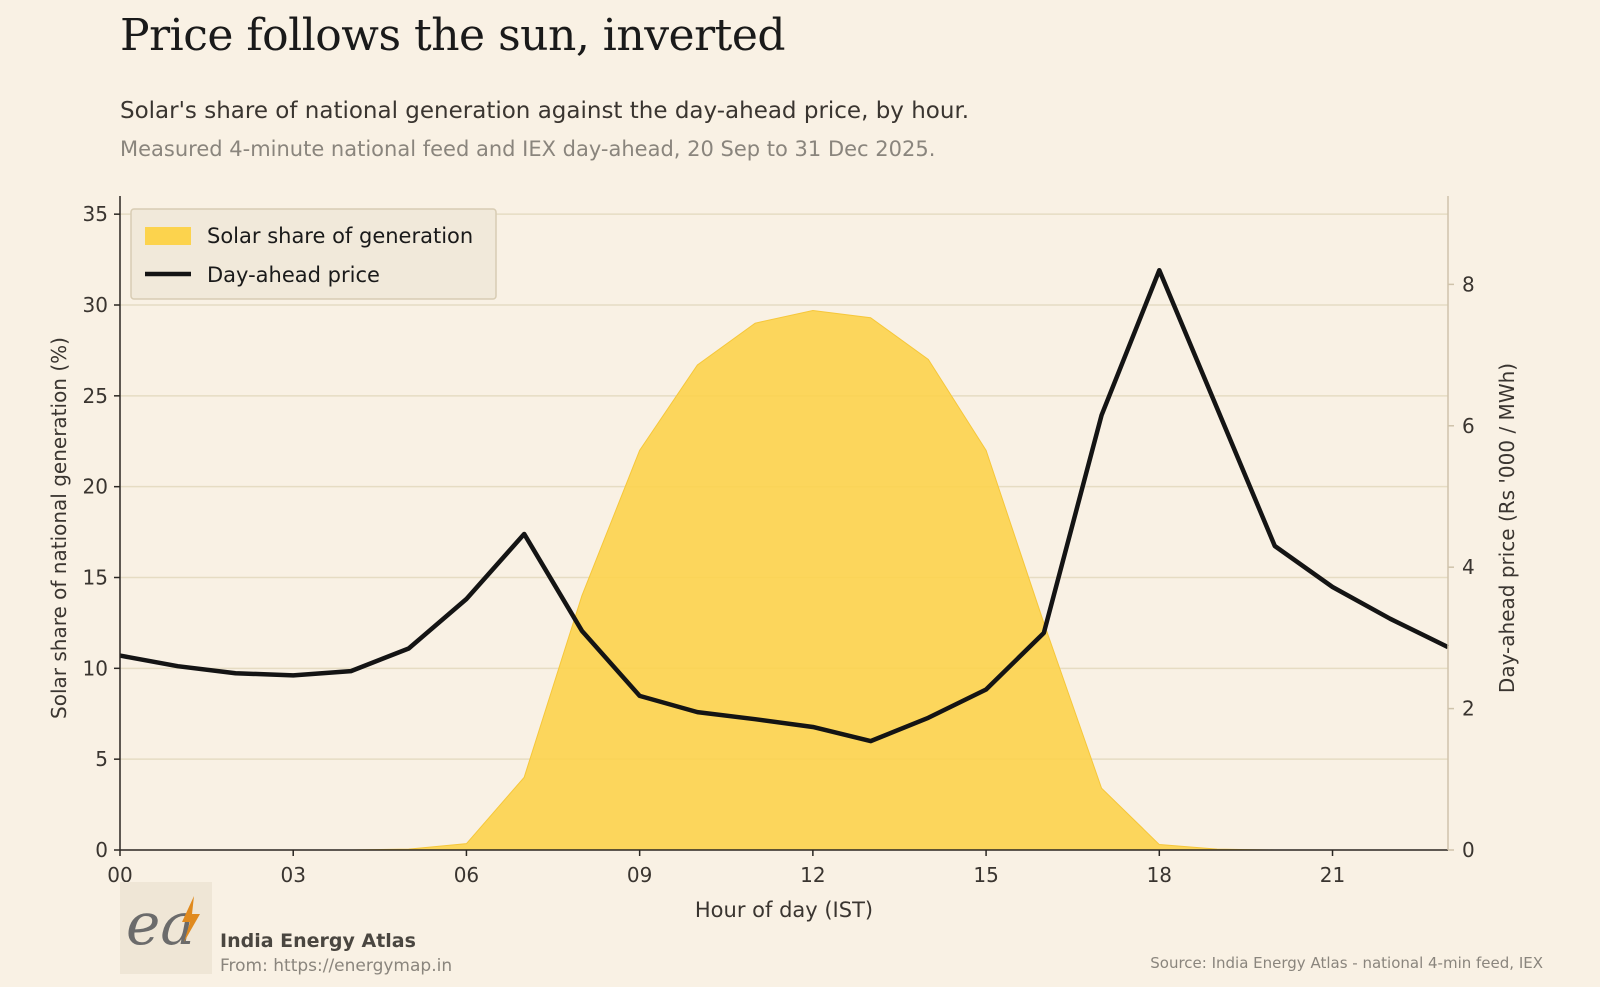 The height and width of the screenshot is (987, 1600). Describe the element at coordinates (168, 236) in the screenshot. I see `legend-swatch-solar` at that location.